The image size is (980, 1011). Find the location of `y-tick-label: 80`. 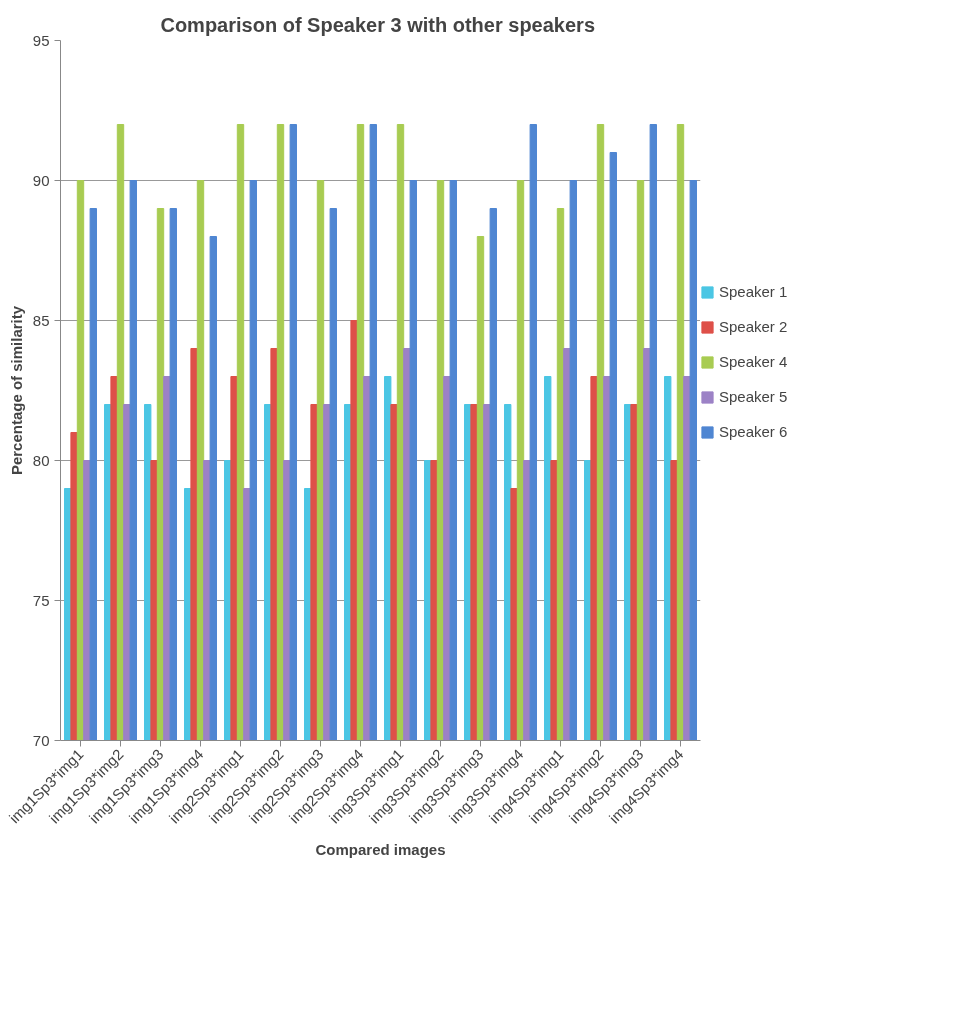

y-tick-label: 80 is located at coordinates (41, 460).